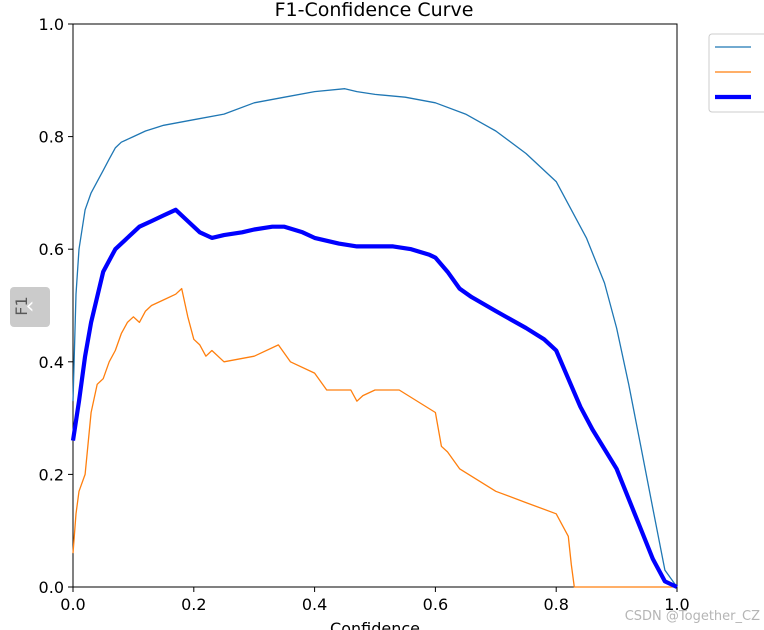 Image resolution: width=764 pixels, height=630 pixels. Describe the element at coordinates (30, 307) in the screenshot. I see `collapse-panel-button: ‹` at that location.